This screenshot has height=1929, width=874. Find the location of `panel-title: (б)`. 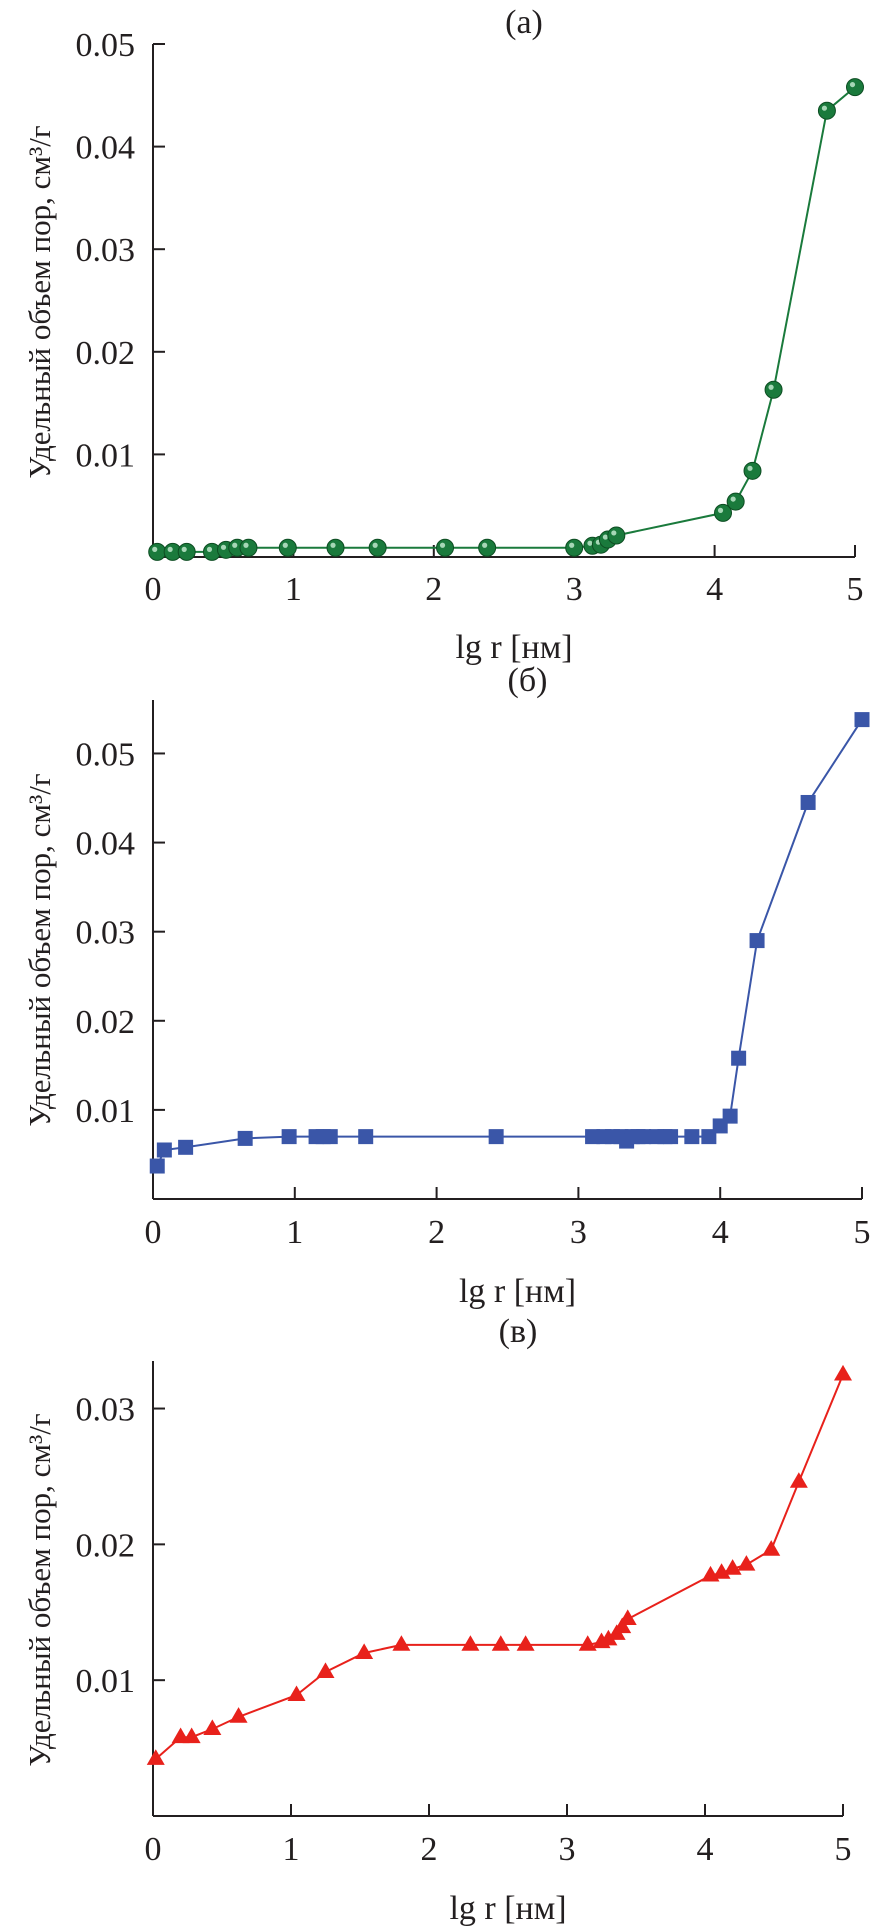

panel-title: (б) is located at coordinates (528, 680).